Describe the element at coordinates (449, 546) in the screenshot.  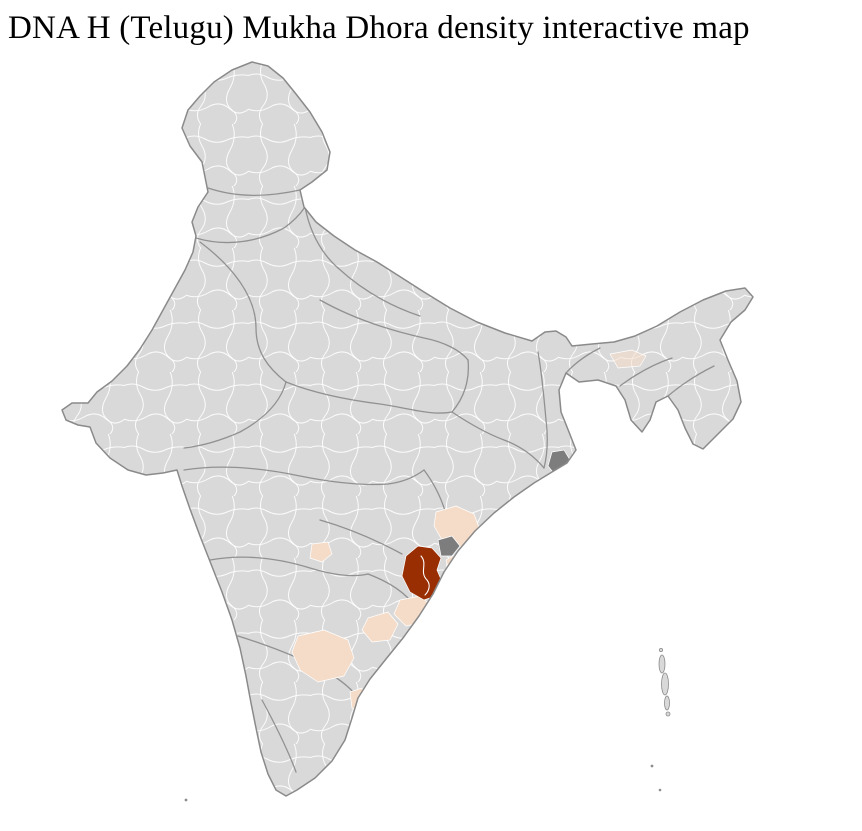
I see `district-no-data` at that location.